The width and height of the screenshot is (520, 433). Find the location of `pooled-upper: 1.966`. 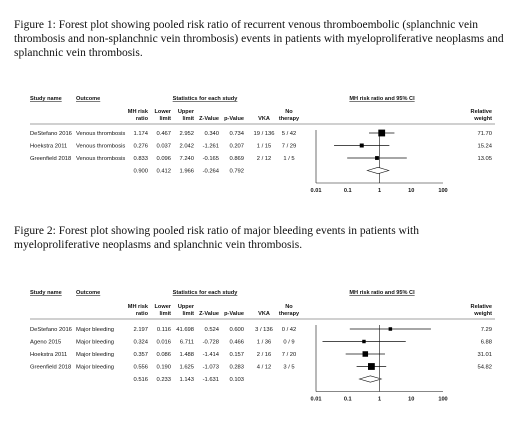

pooled-upper: 1.966 is located at coordinates (186, 172).